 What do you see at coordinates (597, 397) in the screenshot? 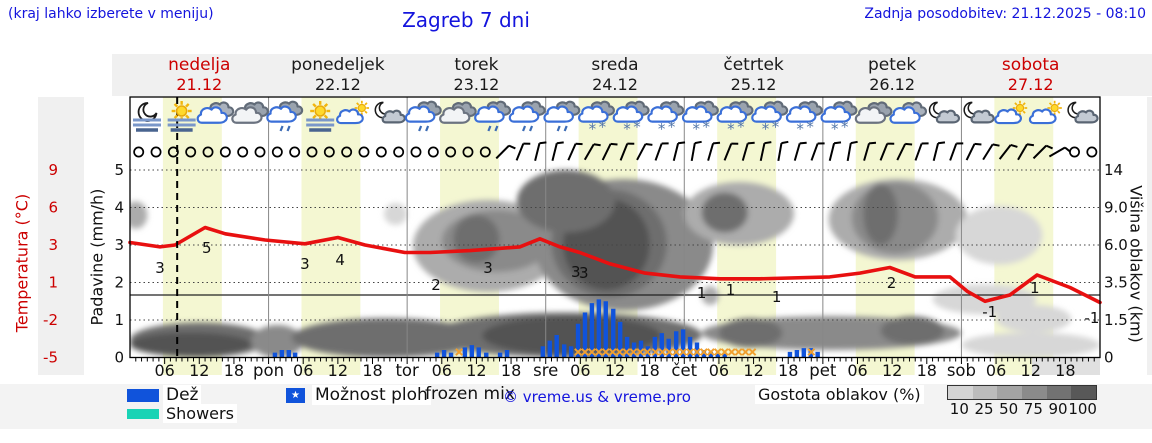
I see `copyright-link: © vreme.us & vreme.pro` at bounding box center [597, 397].